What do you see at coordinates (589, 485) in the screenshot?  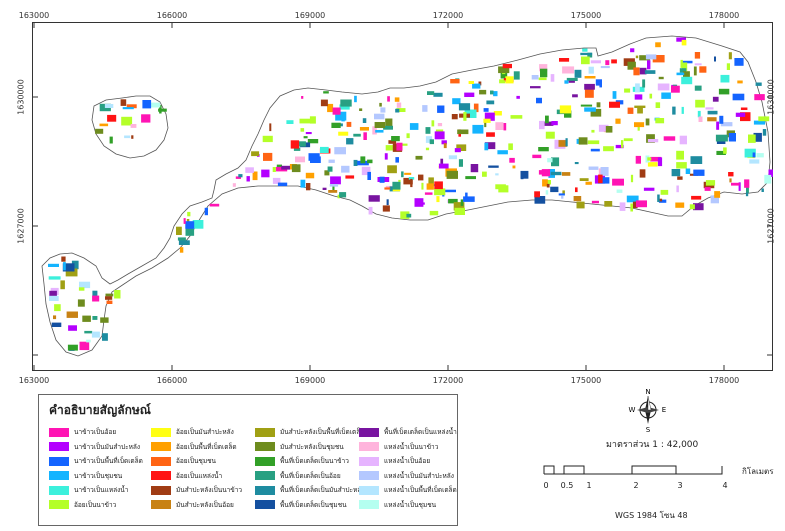 I see `scale-tick: 1` at bounding box center [589, 485].